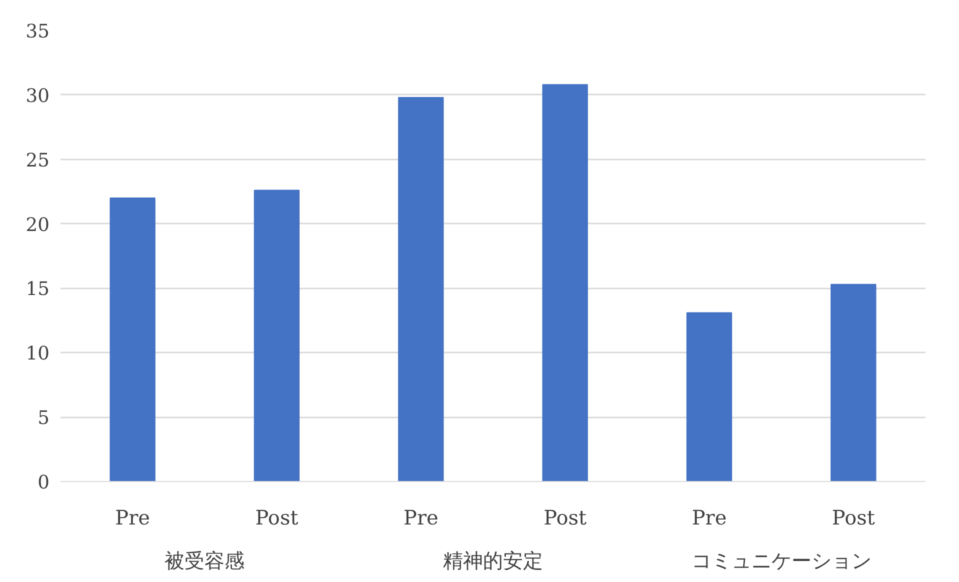 This screenshot has height=582, width=959. What do you see at coordinates (38, 225) in the screenshot?
I see `y-tick-label: 20` at bounding box center [38, 225].